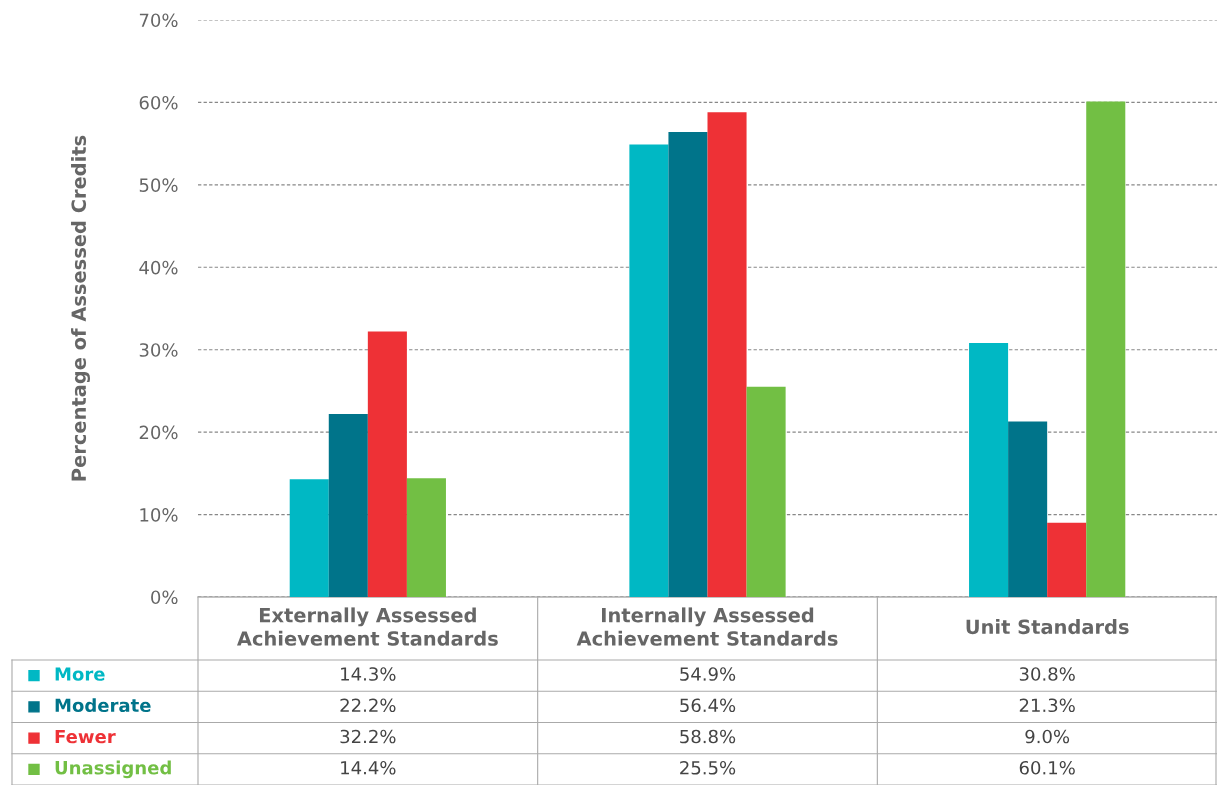 Image resolution: width=1217 pixels, height=785 pixels. What do you see at coordinates (368, 767) in the screenshot?
I see `data-label: 14.4%` at bounding box center [368, 767].